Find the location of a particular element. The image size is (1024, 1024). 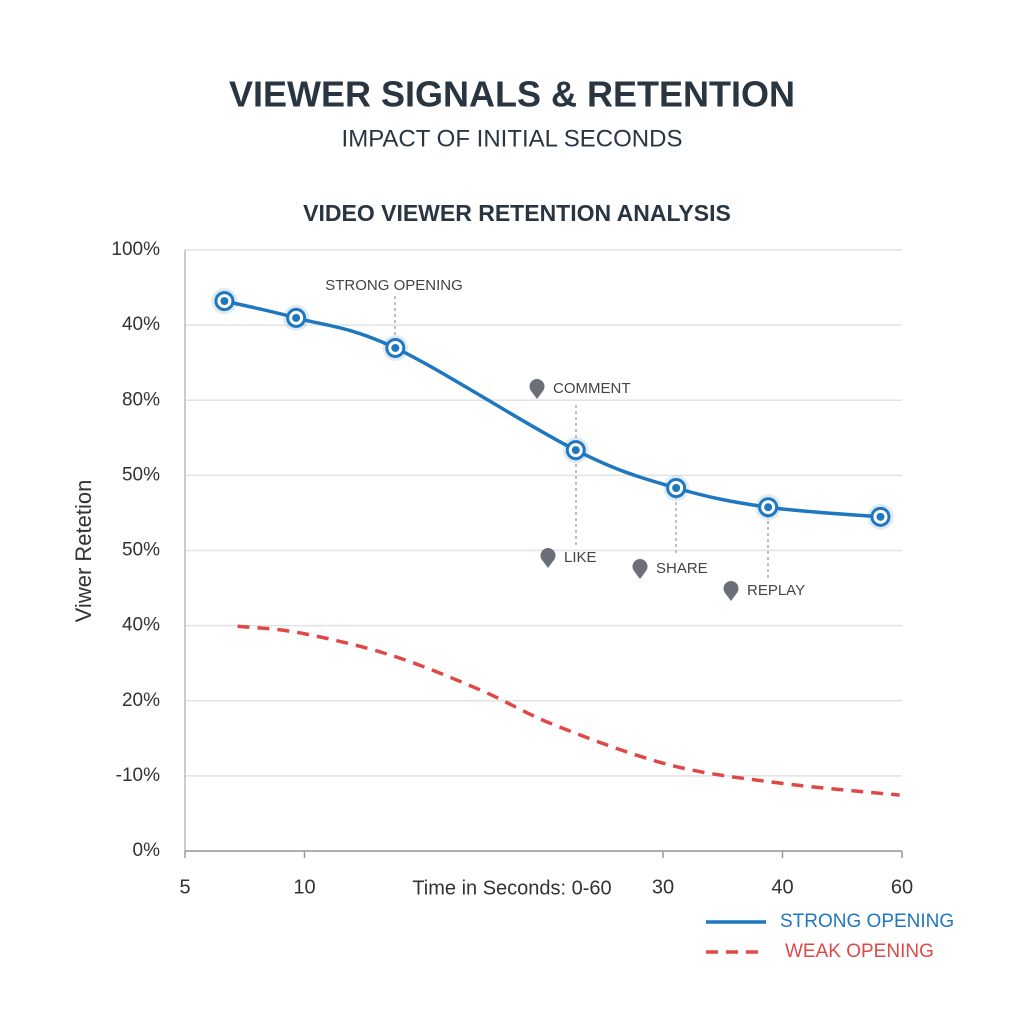

x-tick-label: 40 is located at coordinates (782, 887).